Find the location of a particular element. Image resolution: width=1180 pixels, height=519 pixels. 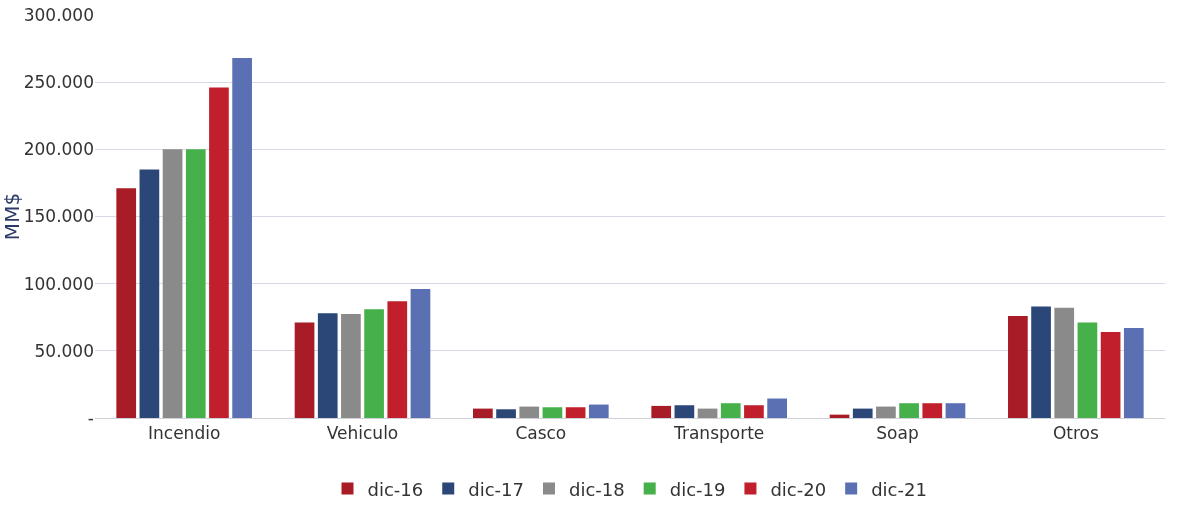

legend-label: dic-16 is located at coordinates (395, 489).